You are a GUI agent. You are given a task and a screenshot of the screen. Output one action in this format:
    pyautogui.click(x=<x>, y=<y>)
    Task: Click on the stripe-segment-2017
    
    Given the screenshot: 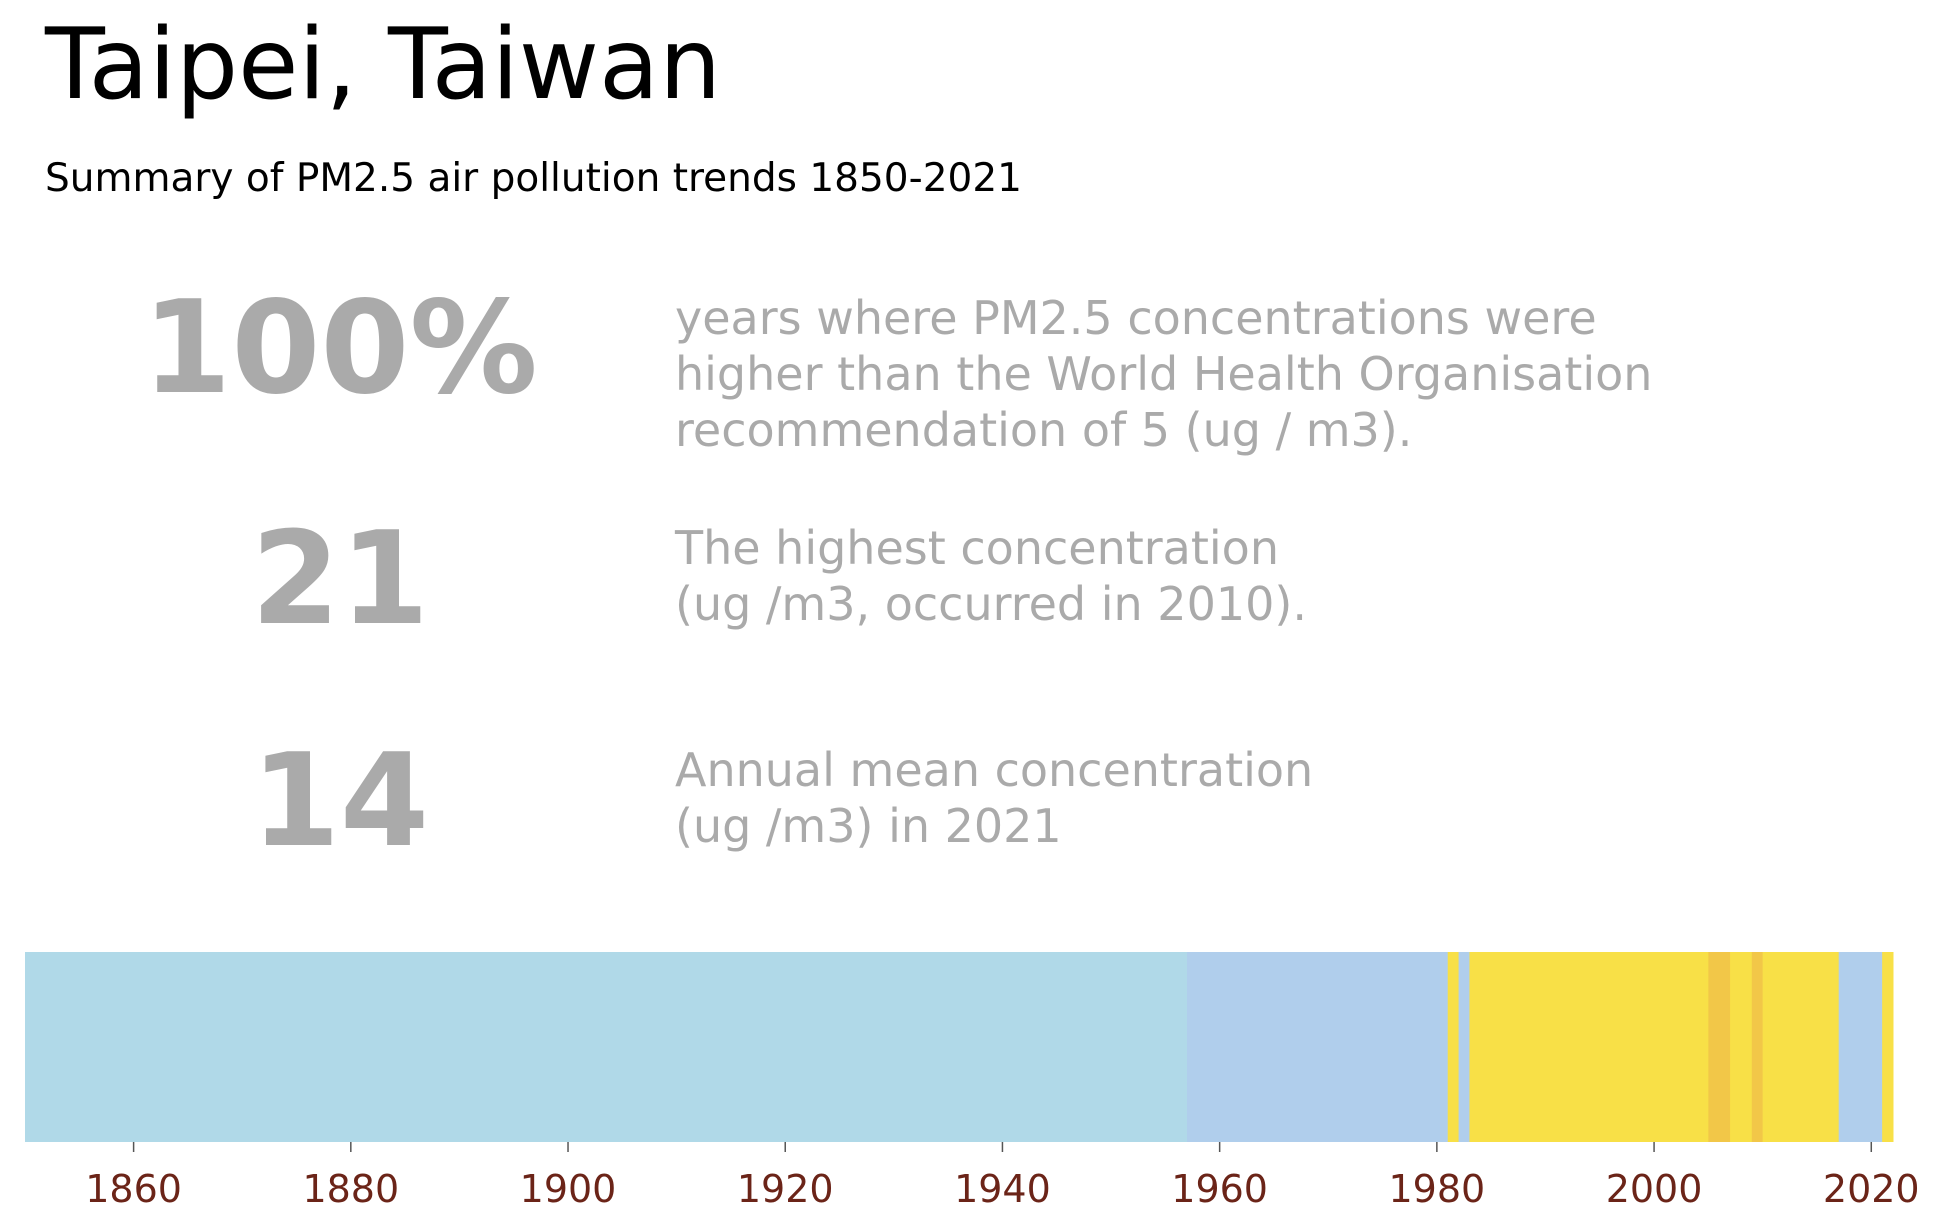 What is the action you would take?
    pyautogui.click(x=1860, y=1047)
    